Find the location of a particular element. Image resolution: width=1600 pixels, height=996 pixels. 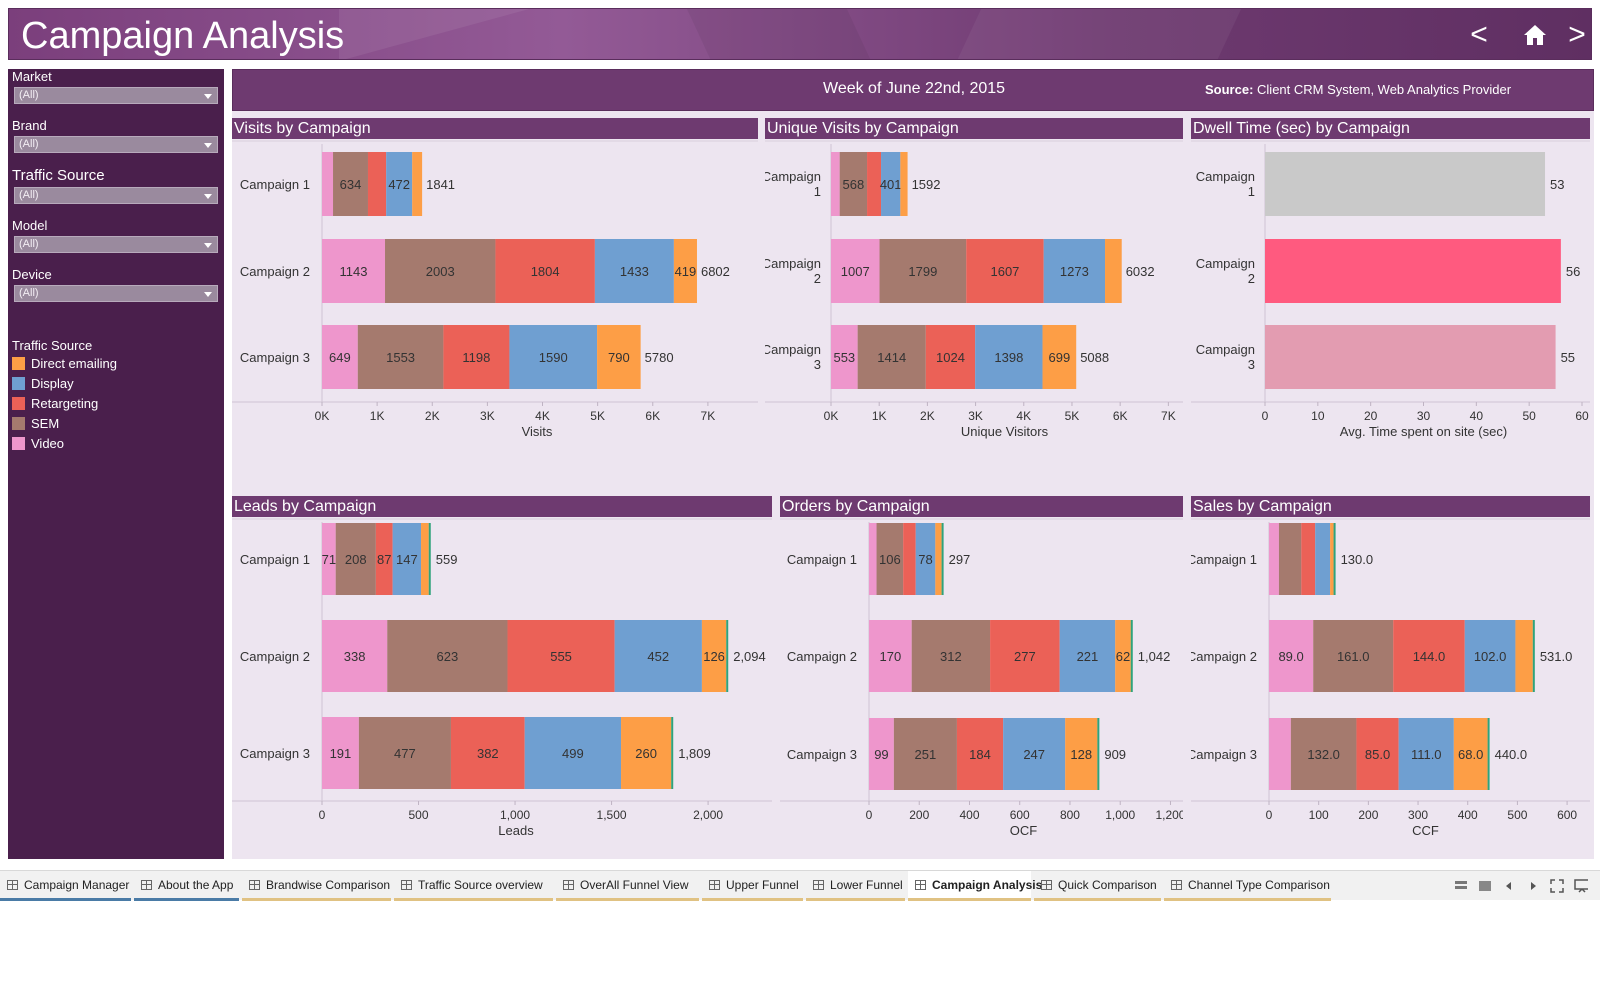

x-tick-label: 500 is located at coordinates (419, 815).